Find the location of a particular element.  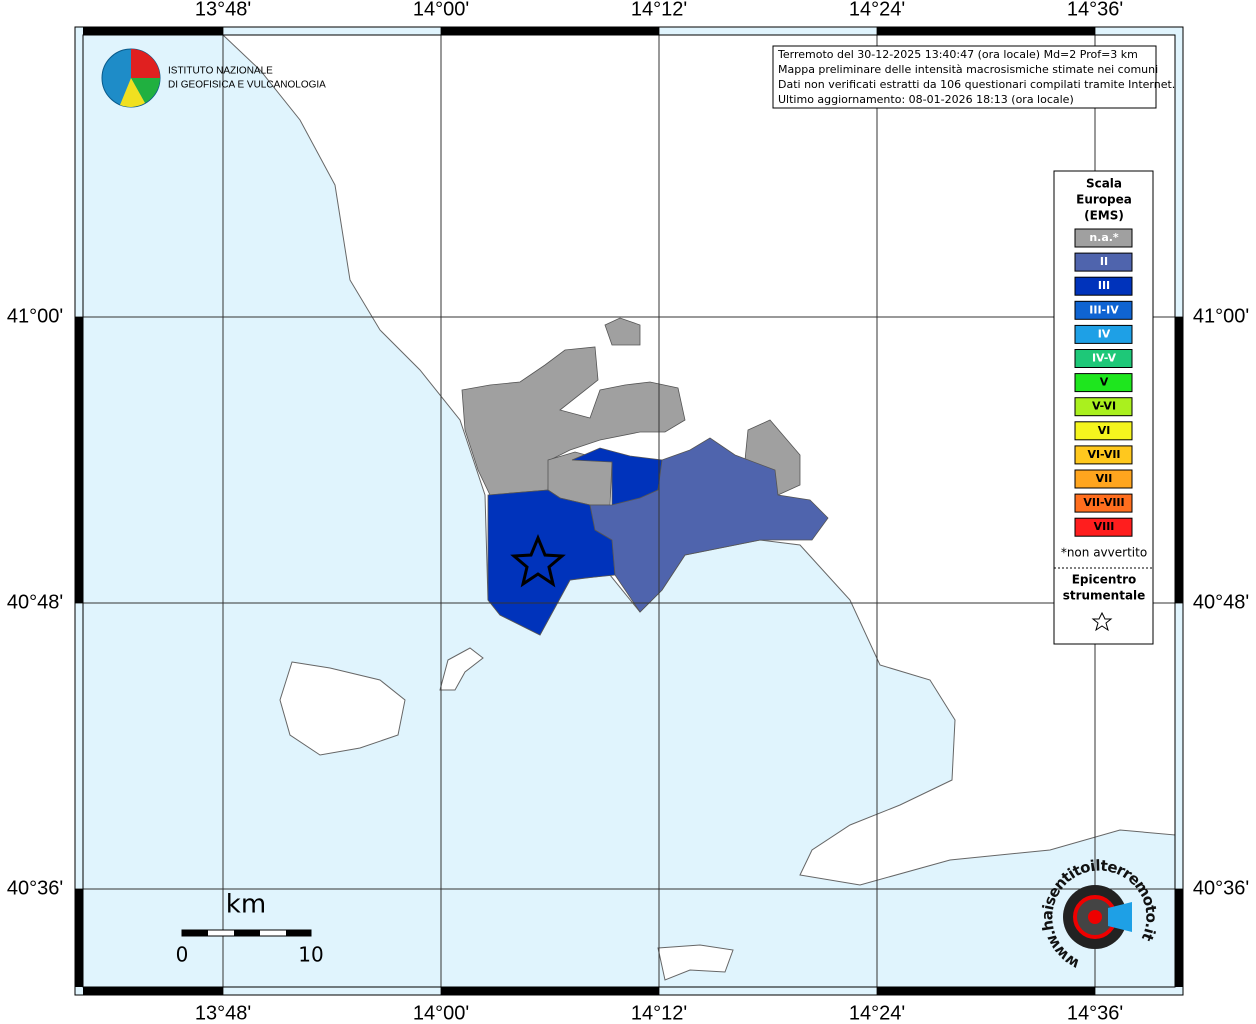

legend-label: n.a.* is located at coordinates (1104, 237).